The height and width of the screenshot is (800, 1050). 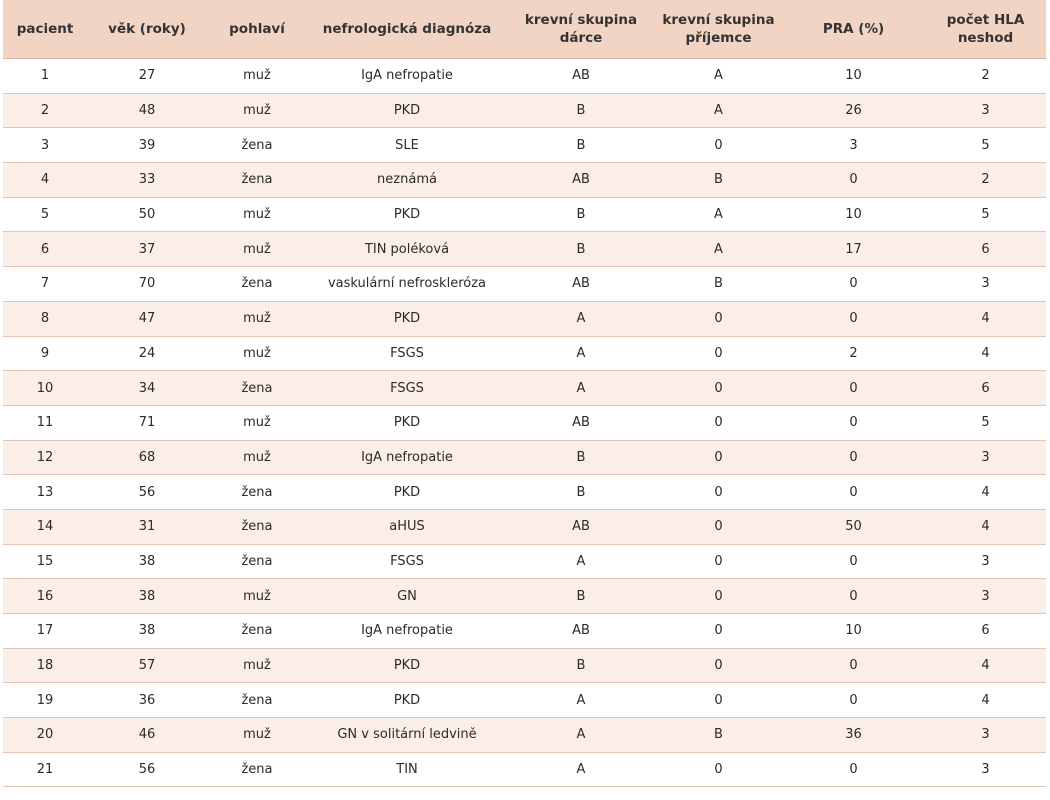 I want to click on table-row: 2 48 muž PKD B A 26 3, so click(x=524, y=111).